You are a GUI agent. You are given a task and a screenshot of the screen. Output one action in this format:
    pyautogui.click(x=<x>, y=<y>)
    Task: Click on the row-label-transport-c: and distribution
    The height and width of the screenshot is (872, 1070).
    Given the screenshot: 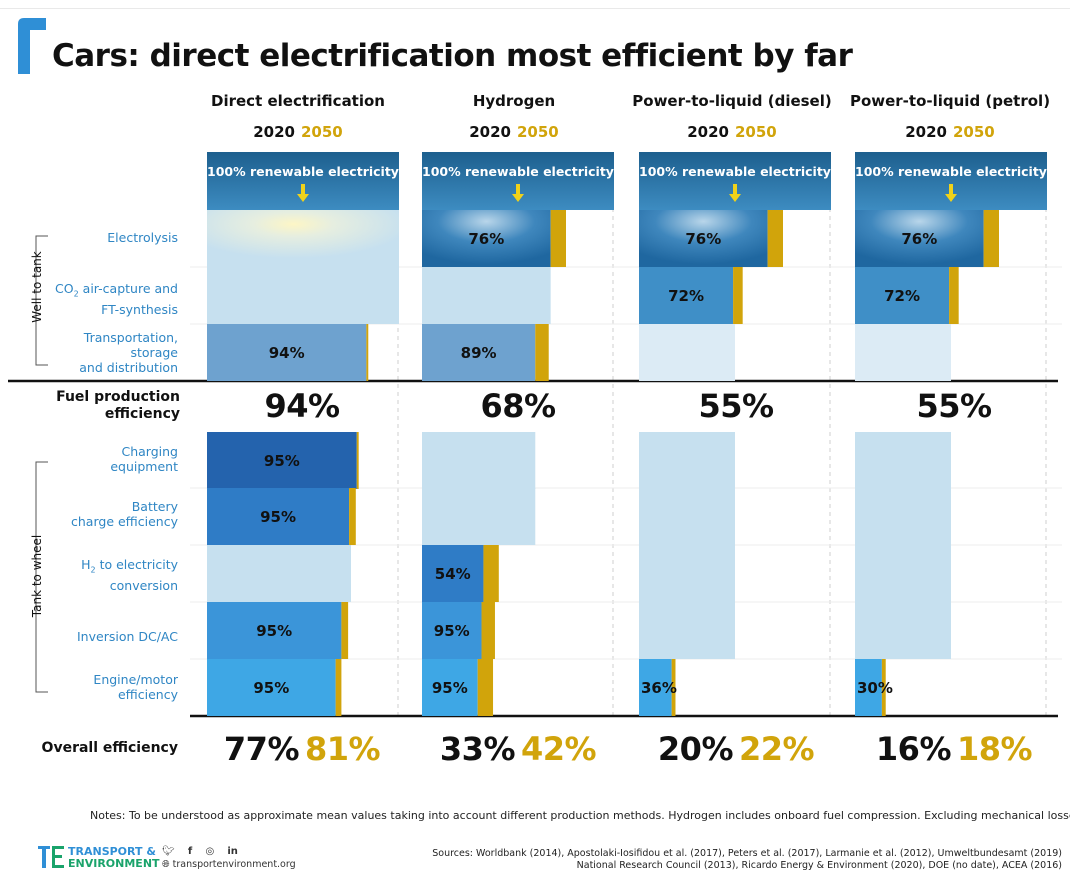 What is the action you would take?
    pyautogui.click(x=128, y=367)
    